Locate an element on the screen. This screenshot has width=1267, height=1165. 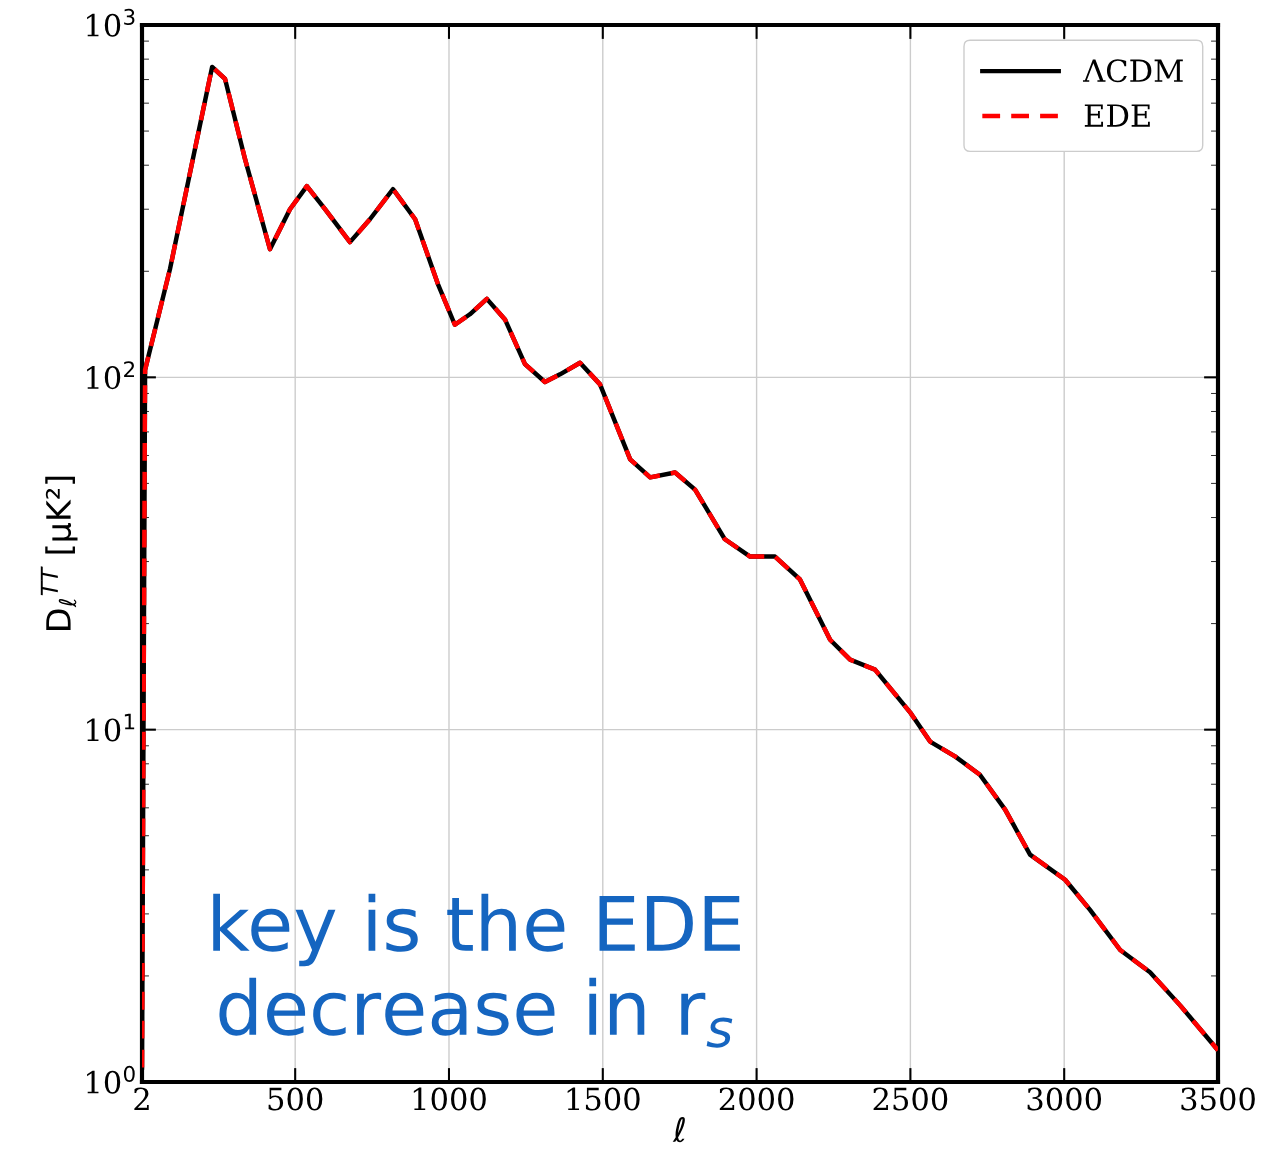
x-tick-label: 500 is located at coordinates (295, 1099).